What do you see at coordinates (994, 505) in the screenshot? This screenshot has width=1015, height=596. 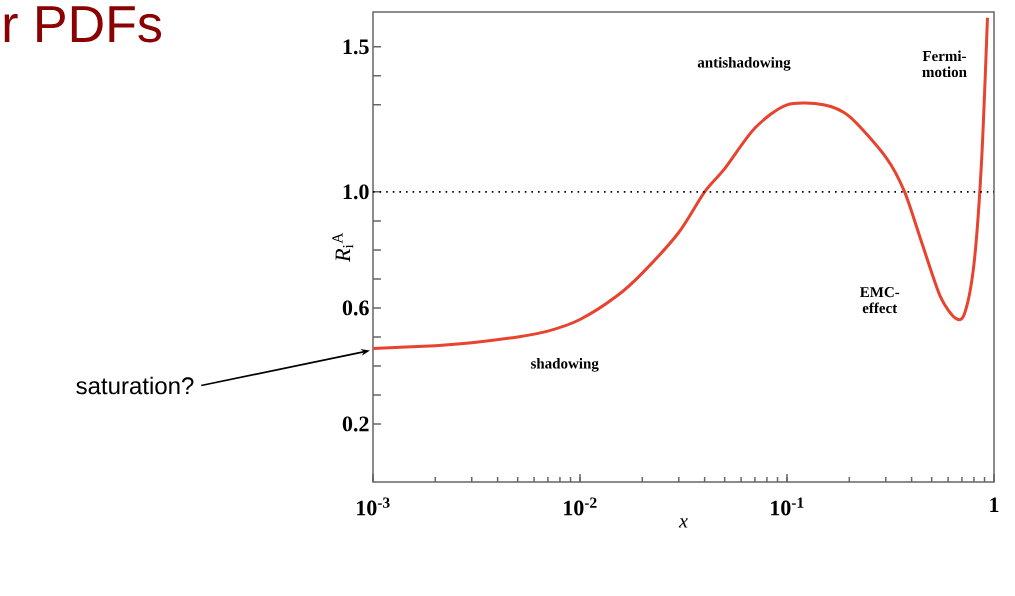 I see `x-tick-label: 1` at bounding box center [994, 505].